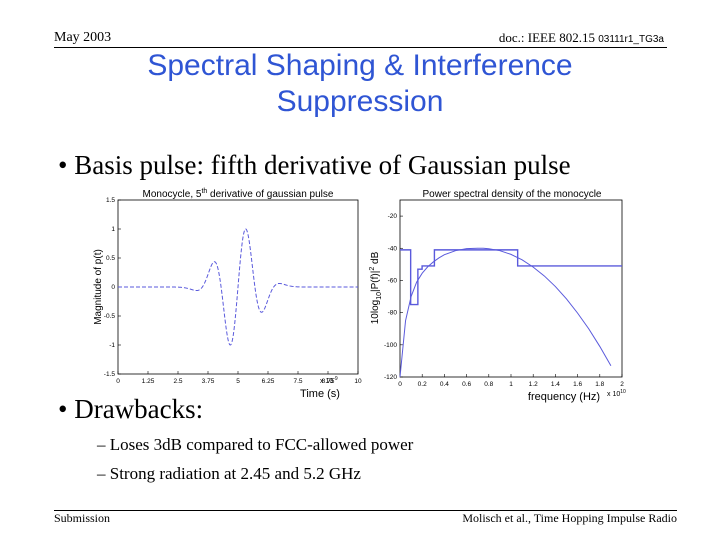 This screenshot has height=540, width=720. Describe the element at coordinates (235, 473) in the screenshot. I see `subbullet-radiation-text: Strong radiation at 2.45 and 5.2 GHz` at that location.